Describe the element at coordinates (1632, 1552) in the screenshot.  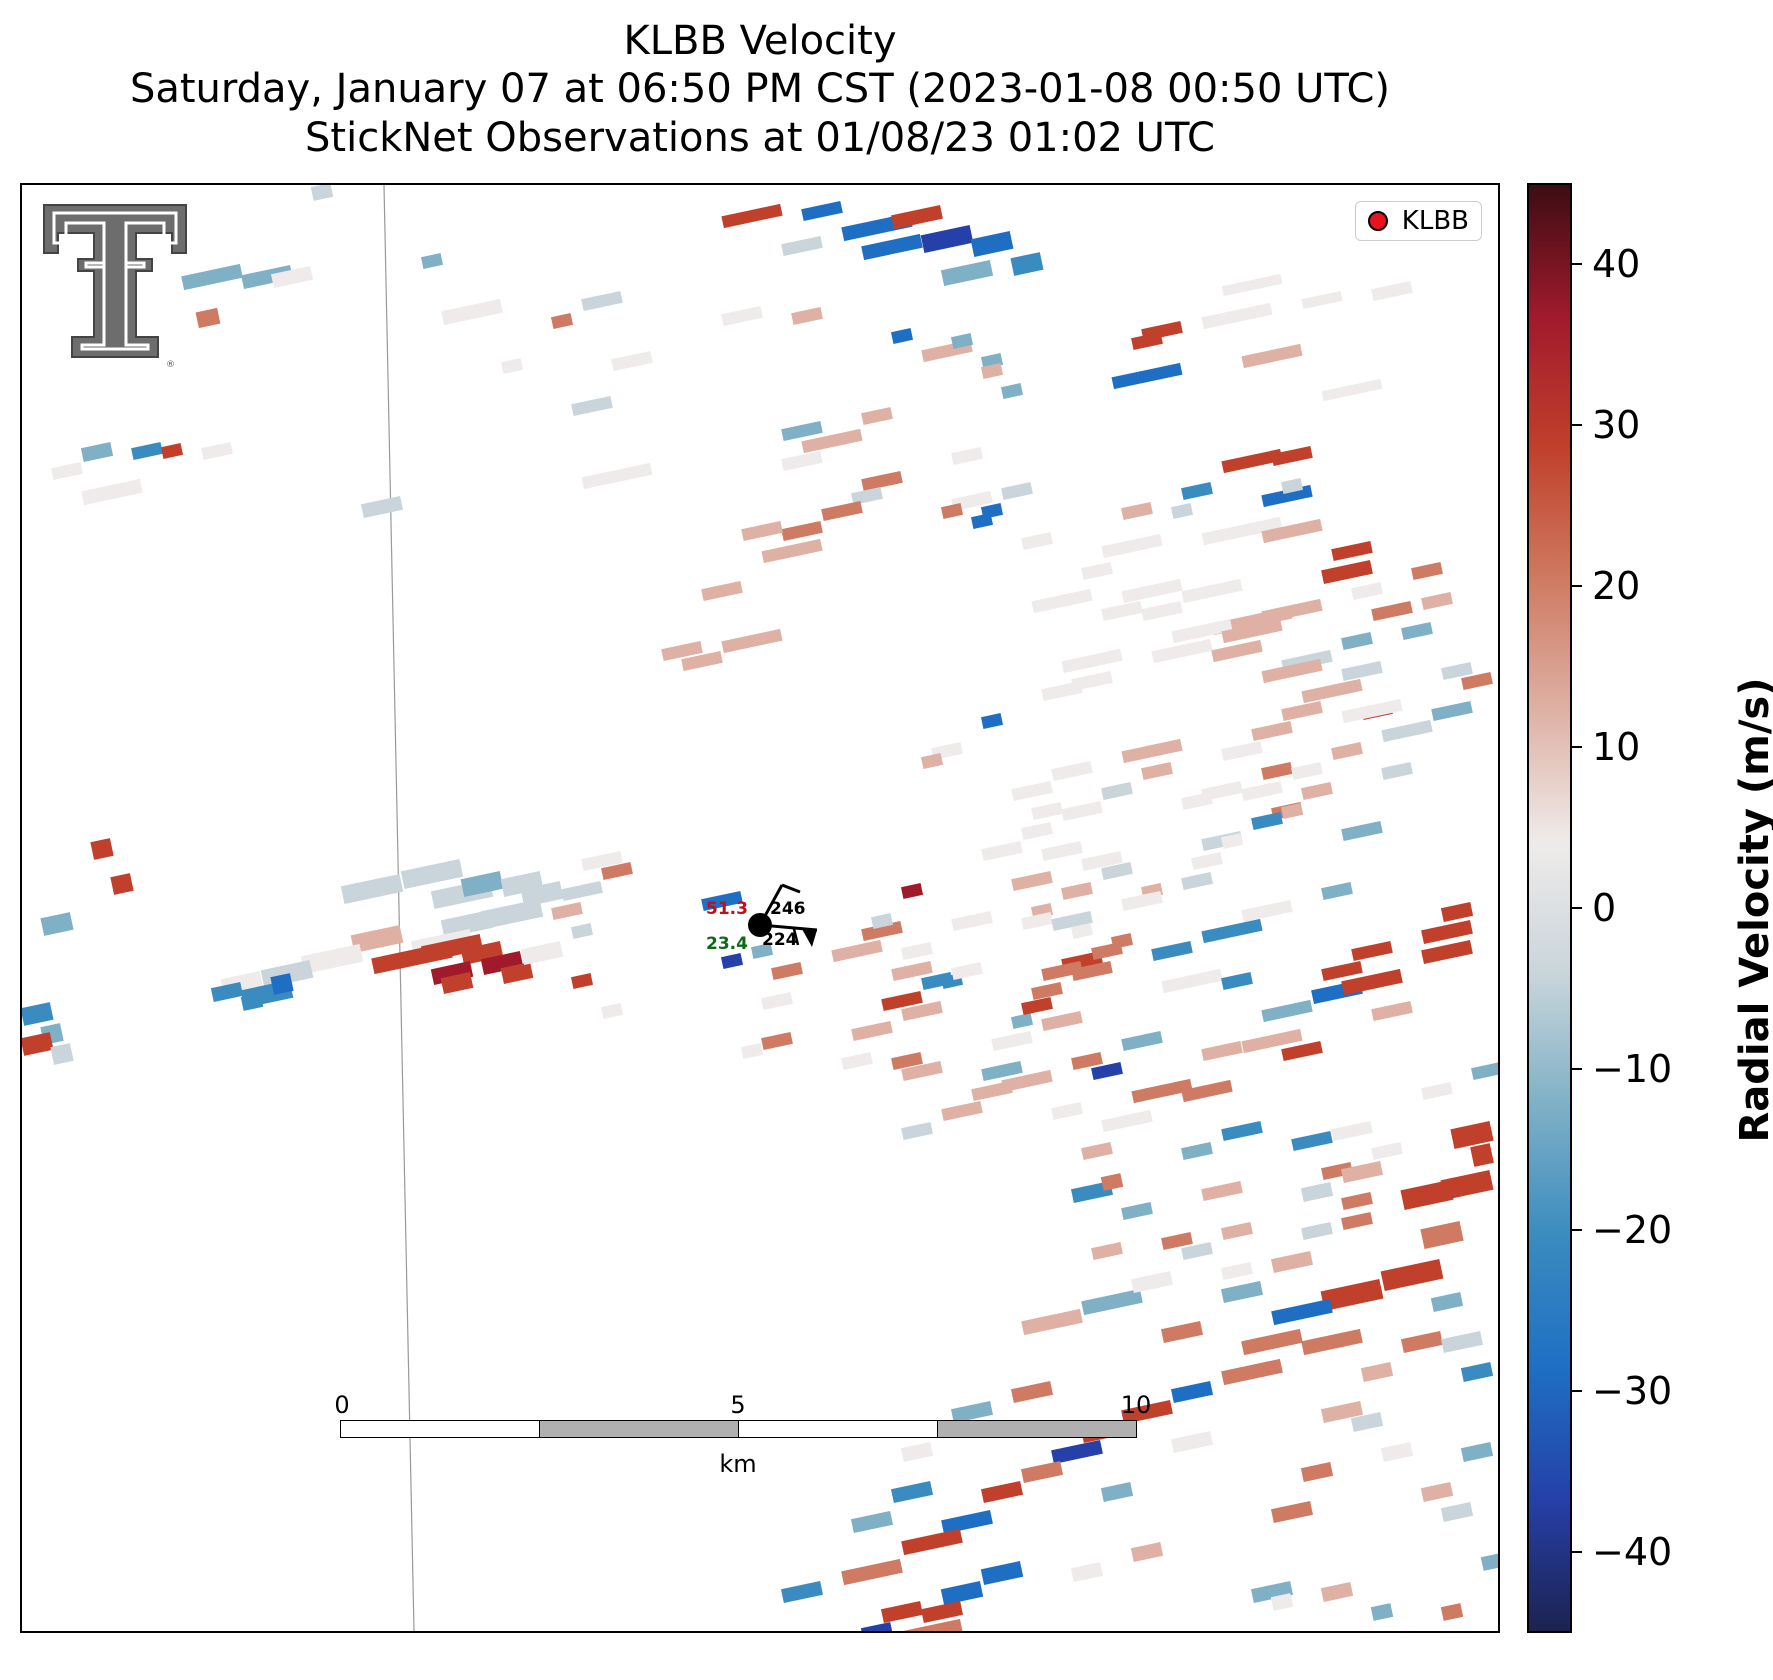
I see `colorbar-tick-label: −40` at that location.